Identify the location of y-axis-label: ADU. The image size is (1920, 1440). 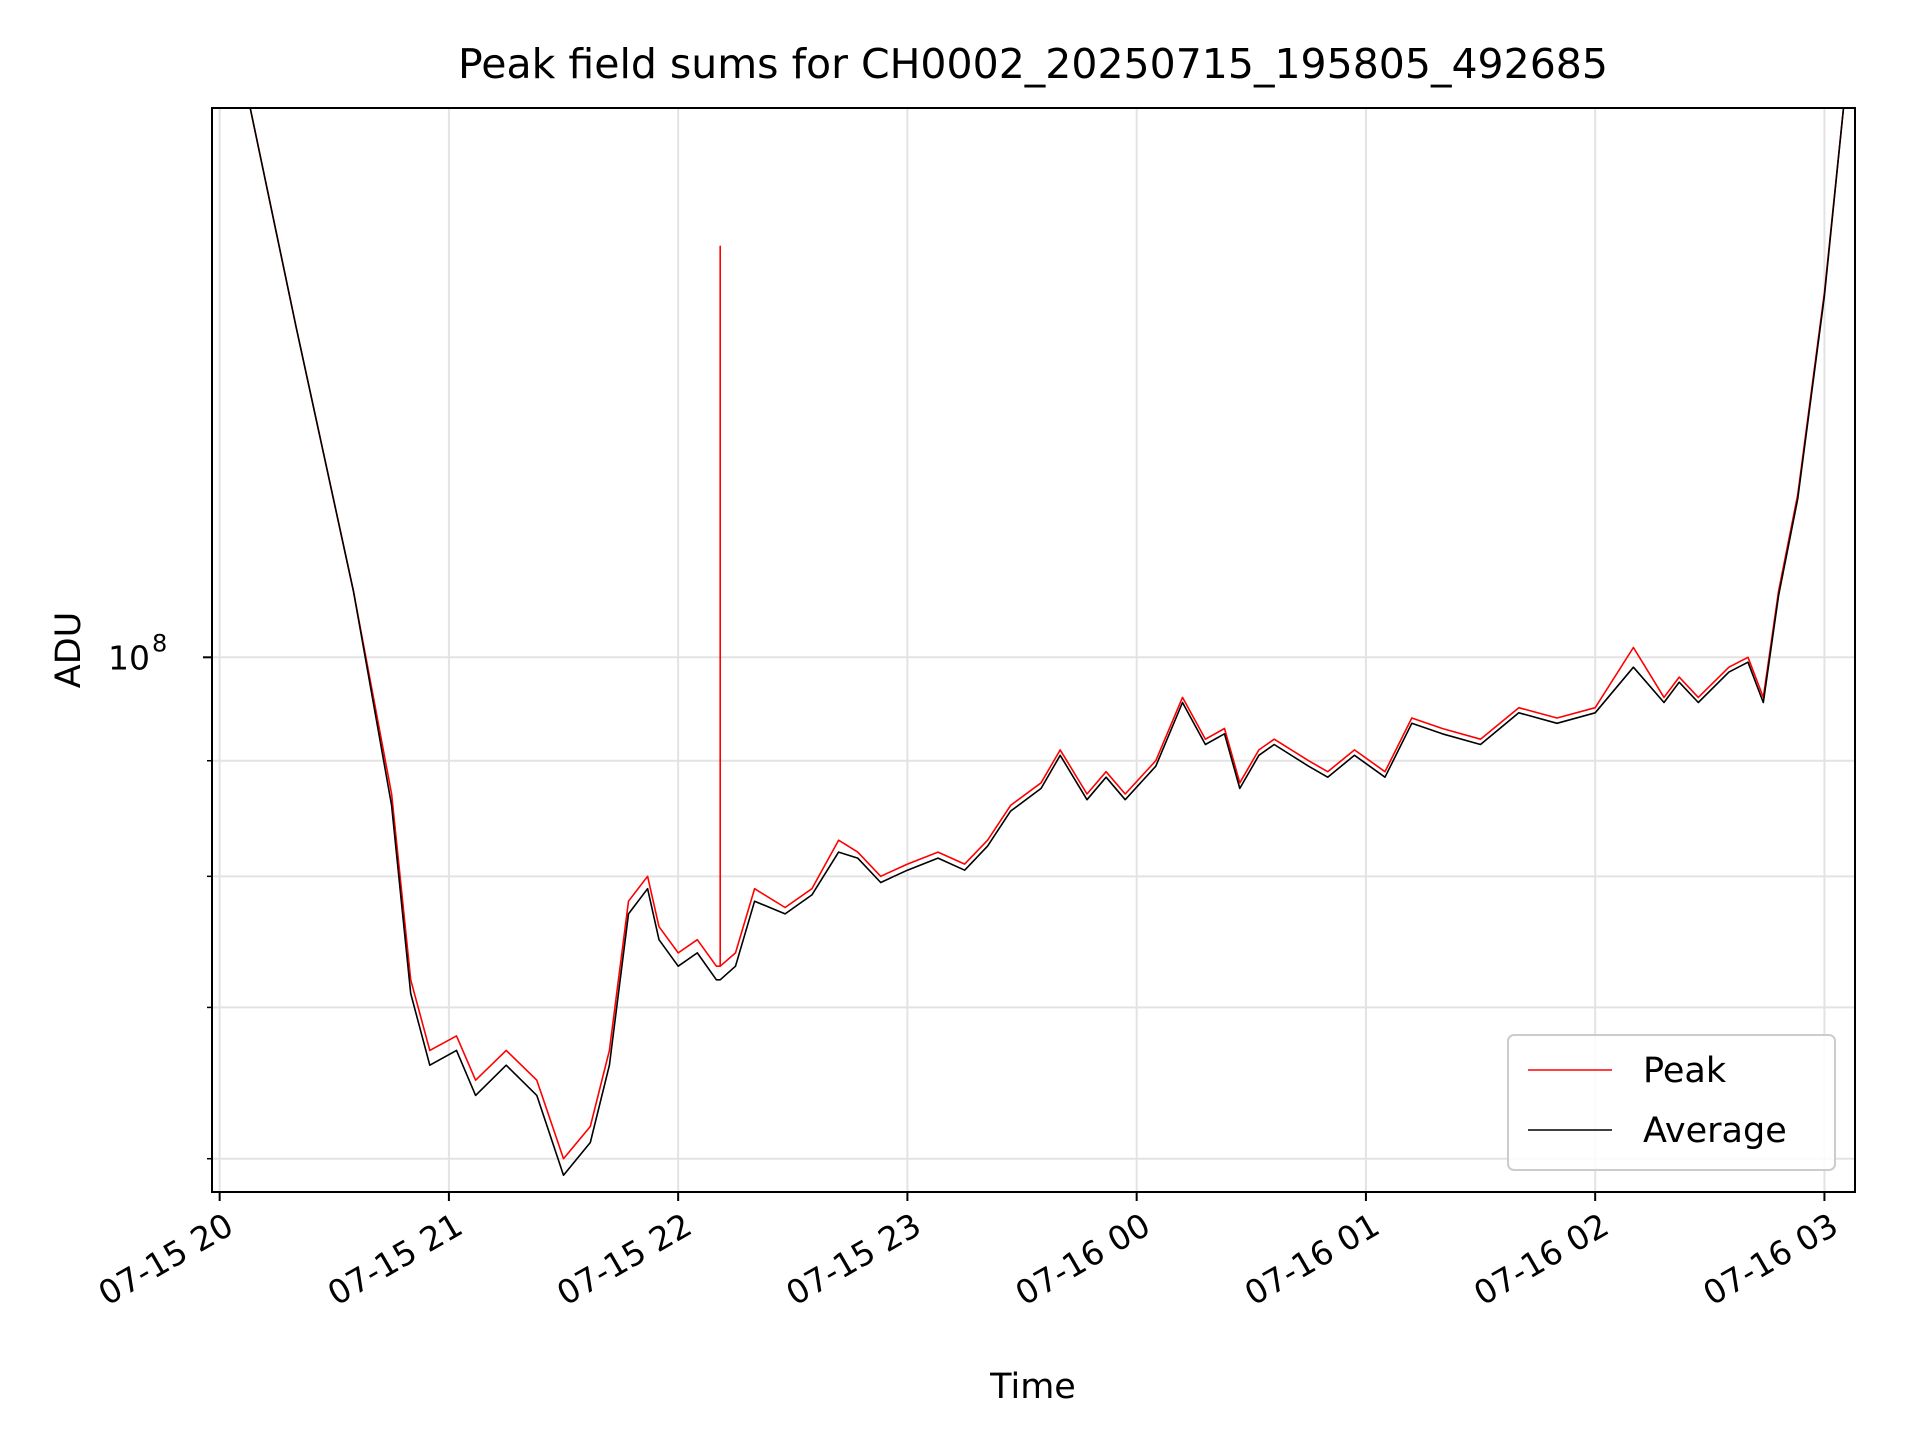
(69, 650).